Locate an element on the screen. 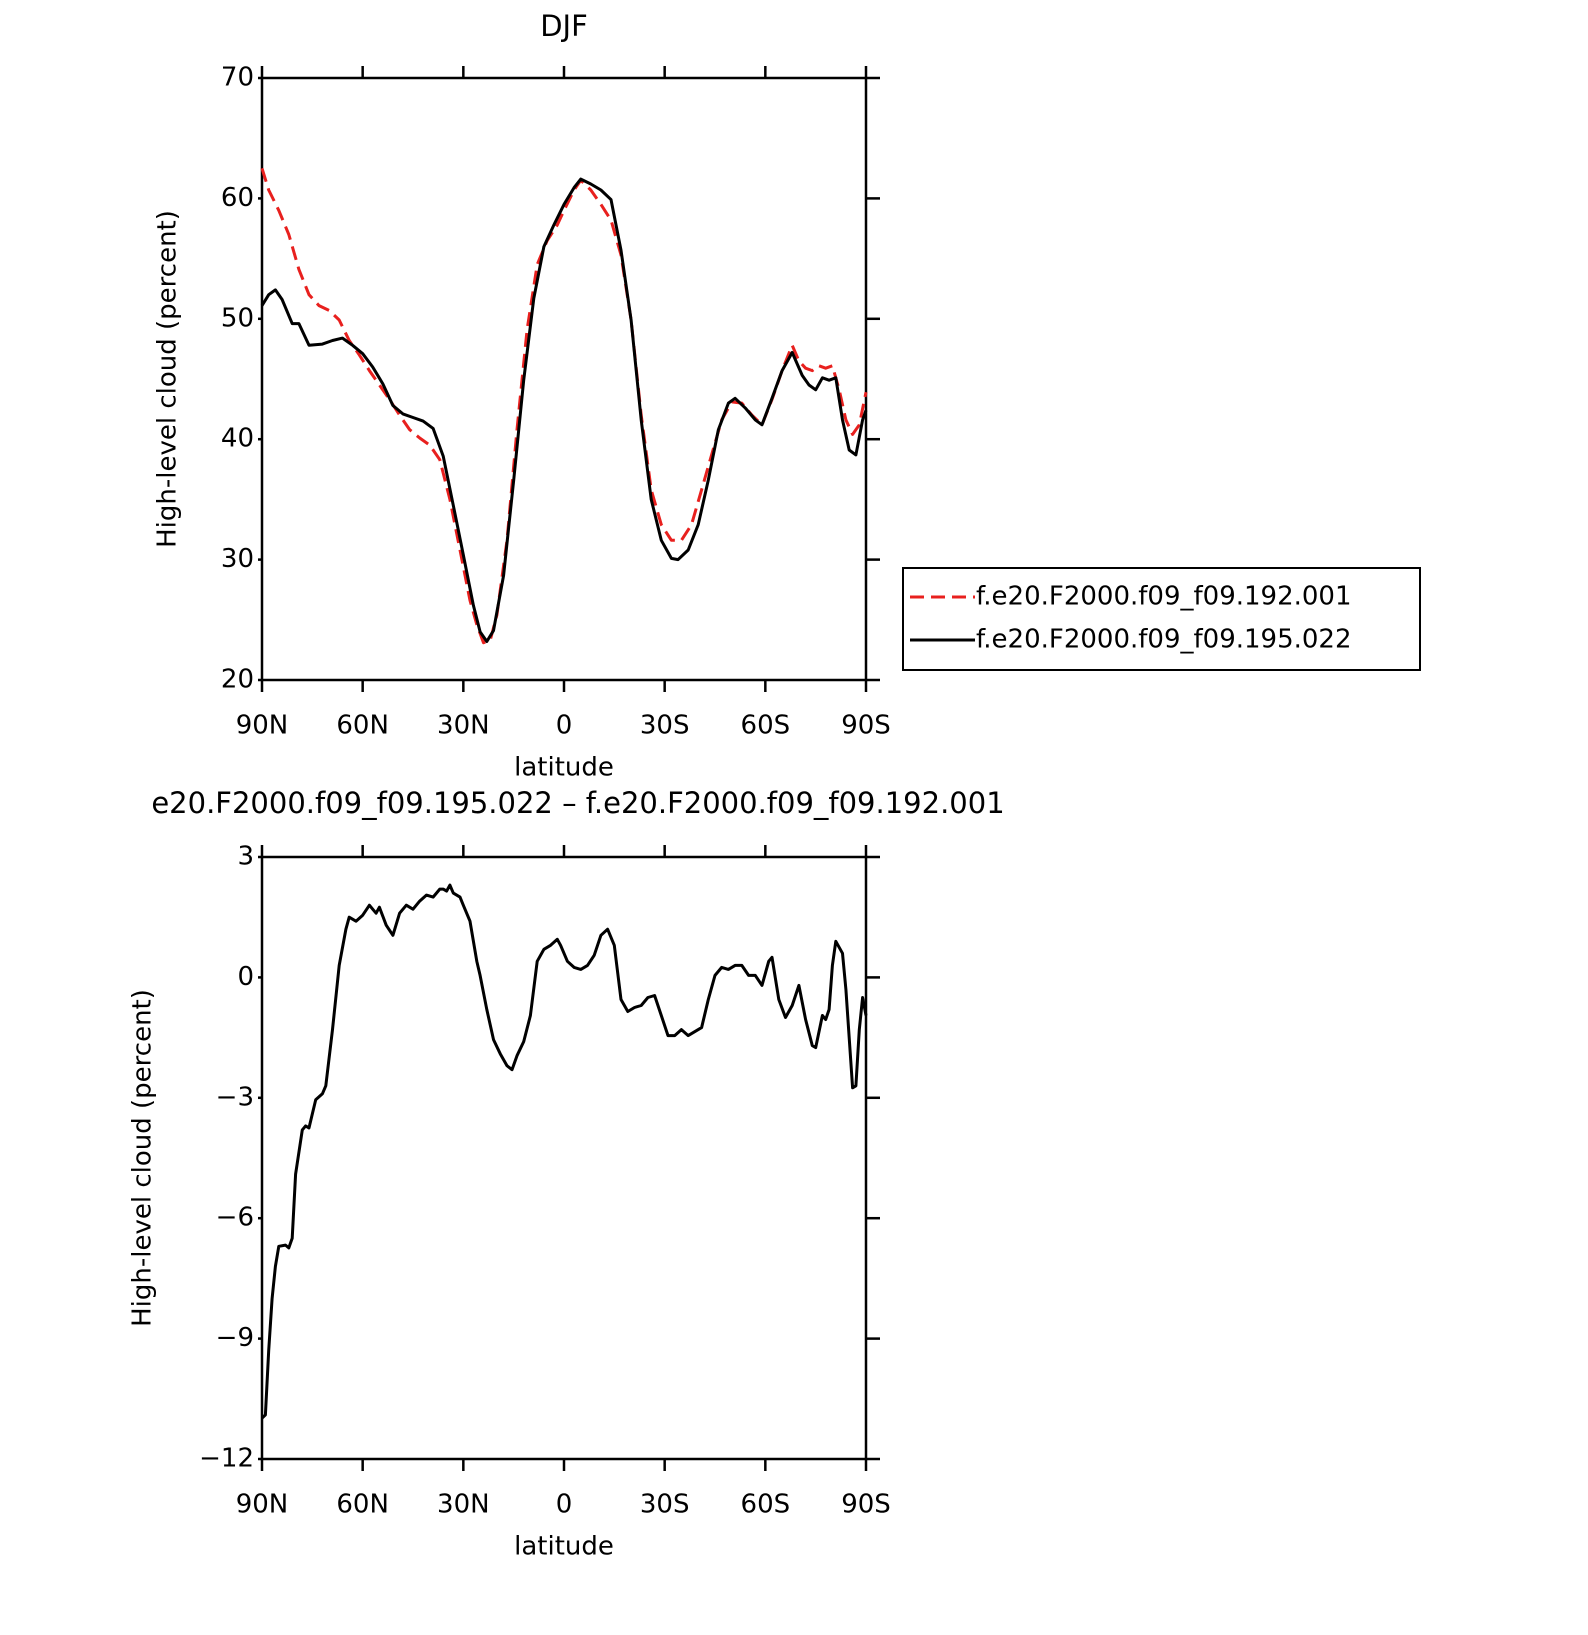 The width and height of the screenshot is (1588, 1635). y-tick-label: 60 is located at coordinates (237, 198).